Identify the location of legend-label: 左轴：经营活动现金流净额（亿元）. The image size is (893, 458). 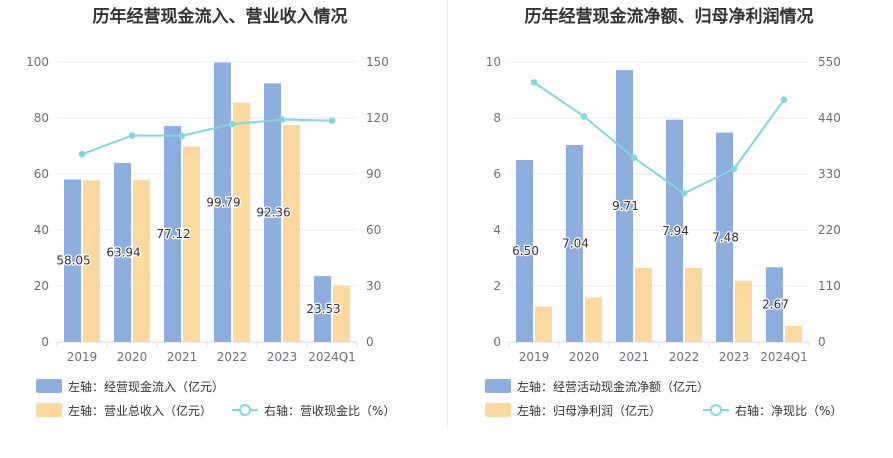
(613, 386).